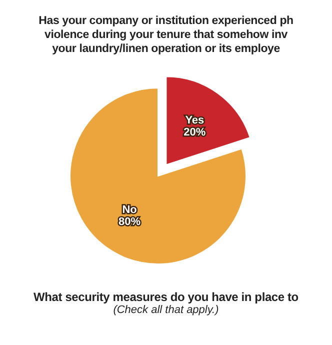 Image resolution: width=332 pixels, height=345 pixels. Describe the element at coordinates (166, 310) in the screenshot. I see `text: (Check all that apply.)` at that location.